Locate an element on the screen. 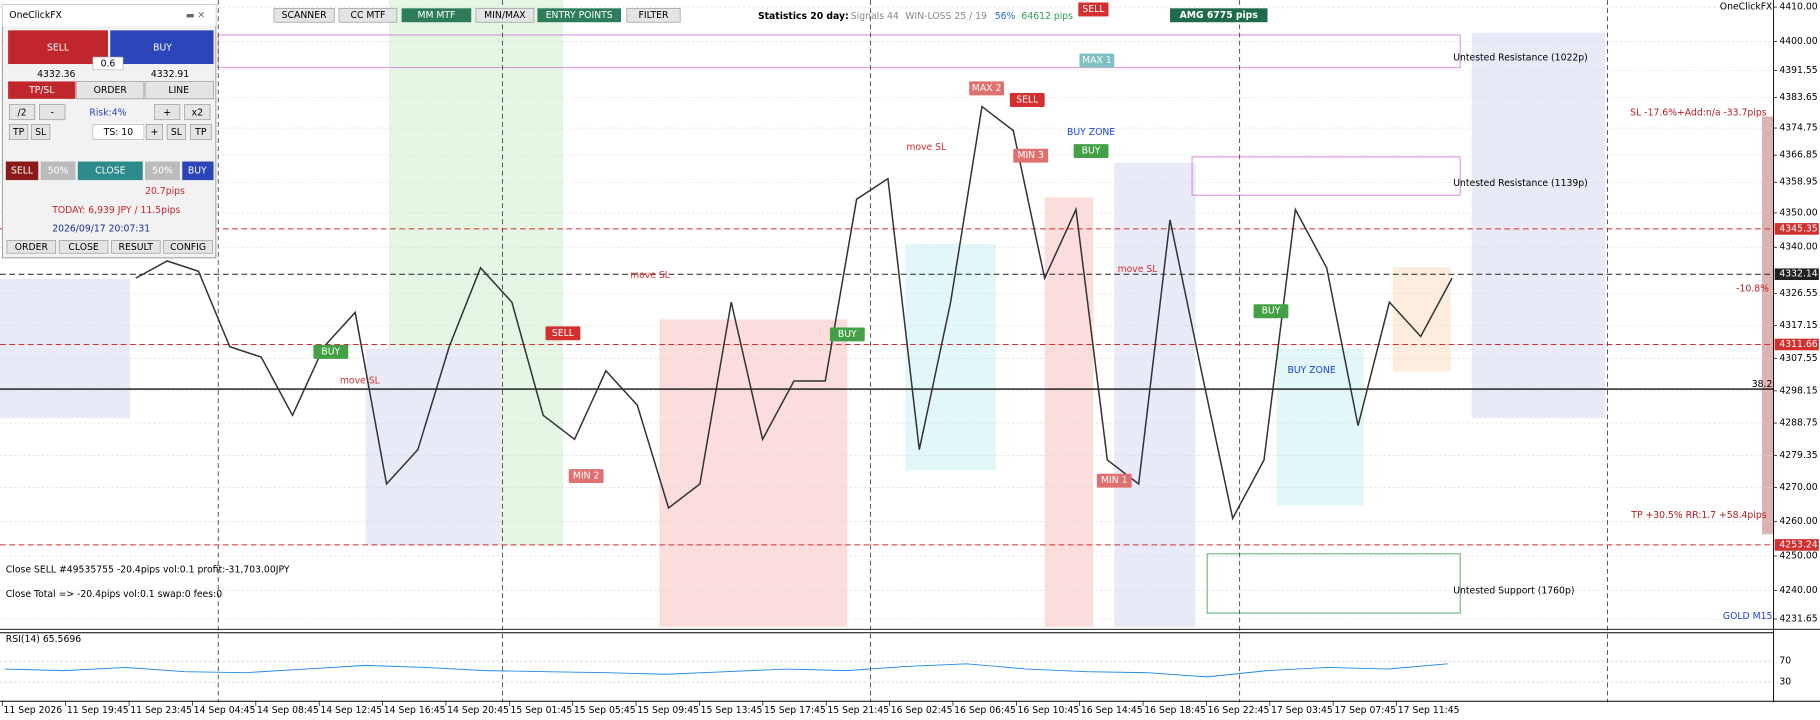 The image size is (1820, 720). y-tick-label: 4400.00 is located at coordinates (1798, 41).